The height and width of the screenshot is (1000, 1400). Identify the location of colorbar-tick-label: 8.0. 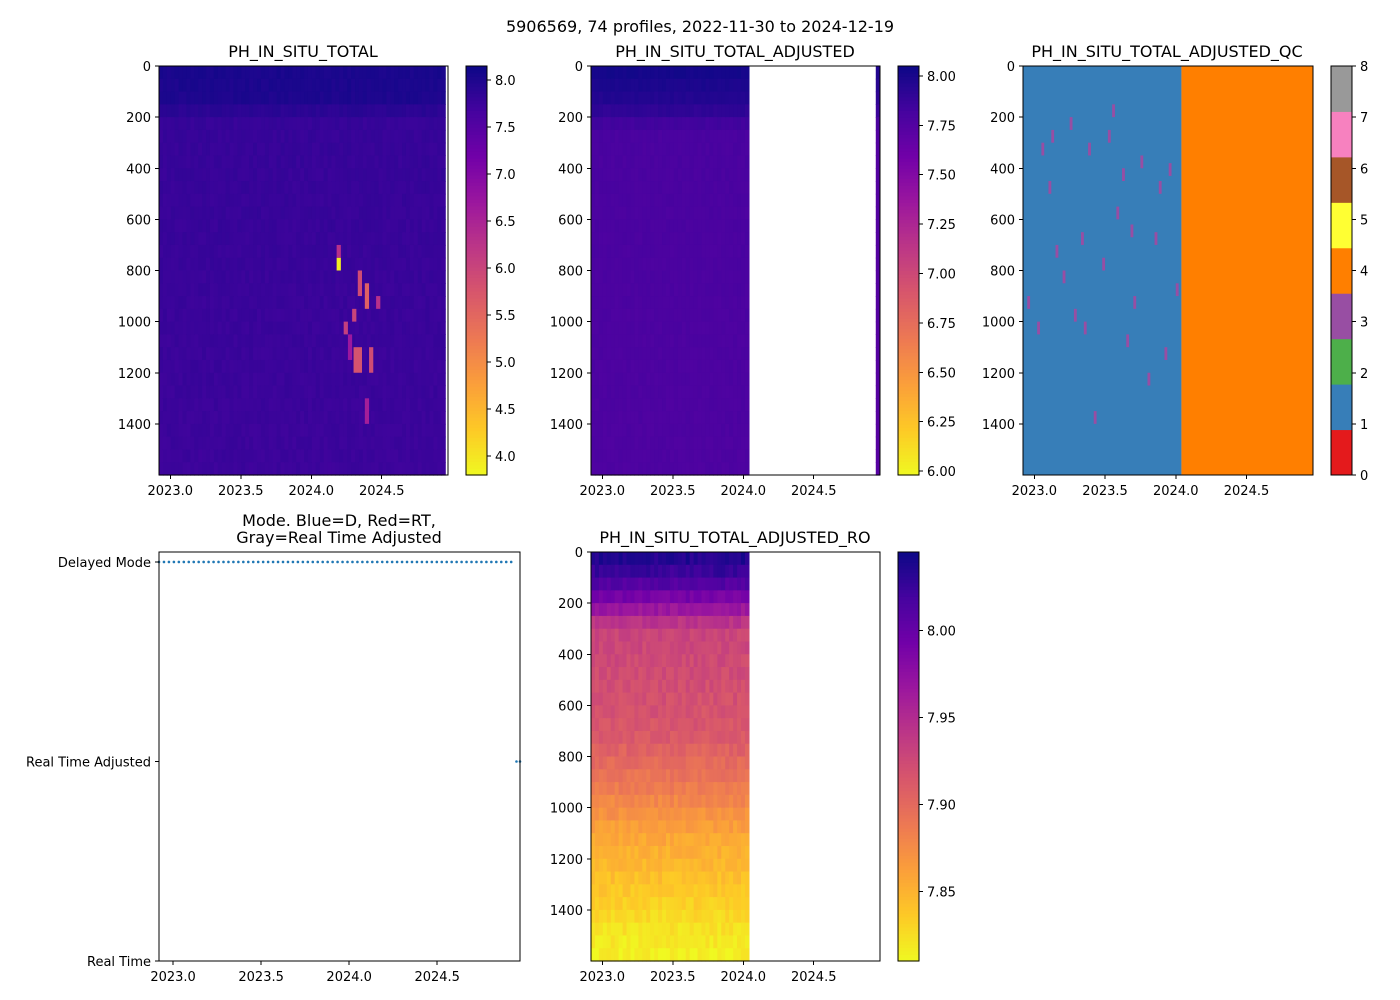
(505, 81).